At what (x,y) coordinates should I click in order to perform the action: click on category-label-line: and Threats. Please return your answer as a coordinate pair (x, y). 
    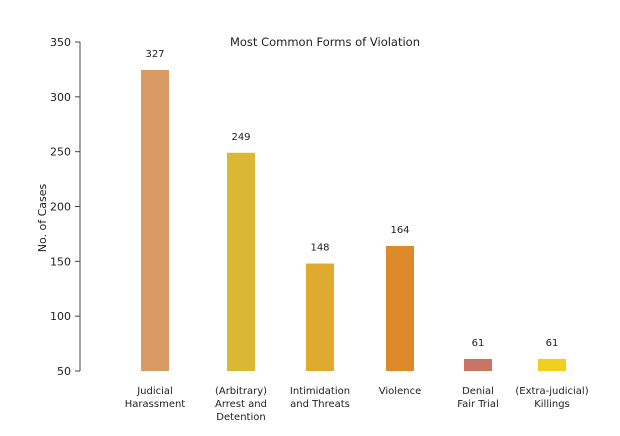
    Looking at the image, I should click on (320, 404).